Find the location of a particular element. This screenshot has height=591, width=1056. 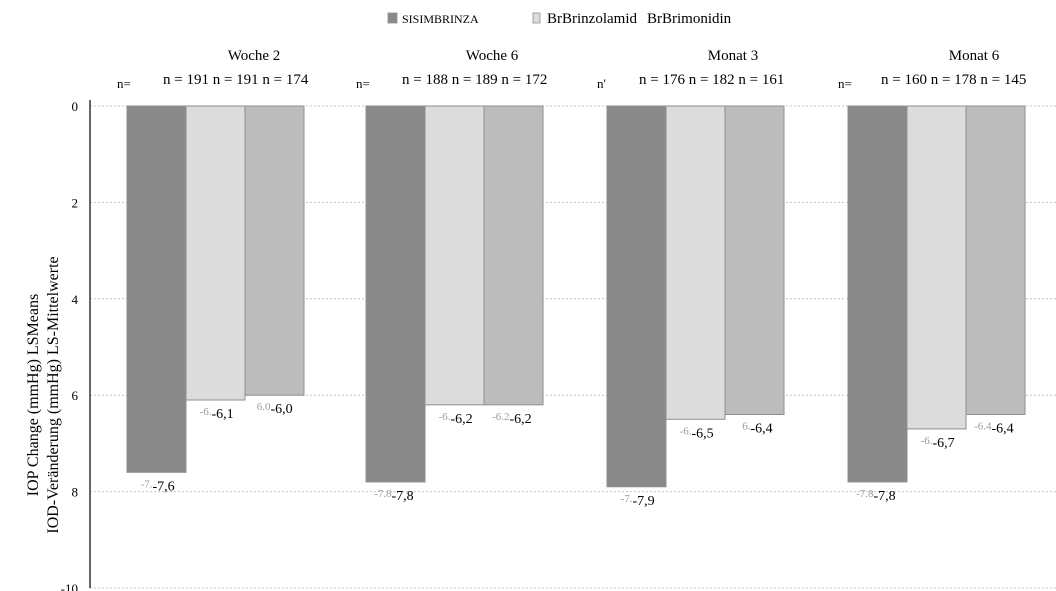

n-counts: n = 191 n = 191 n = 174 is located at coordinates (236, 80).